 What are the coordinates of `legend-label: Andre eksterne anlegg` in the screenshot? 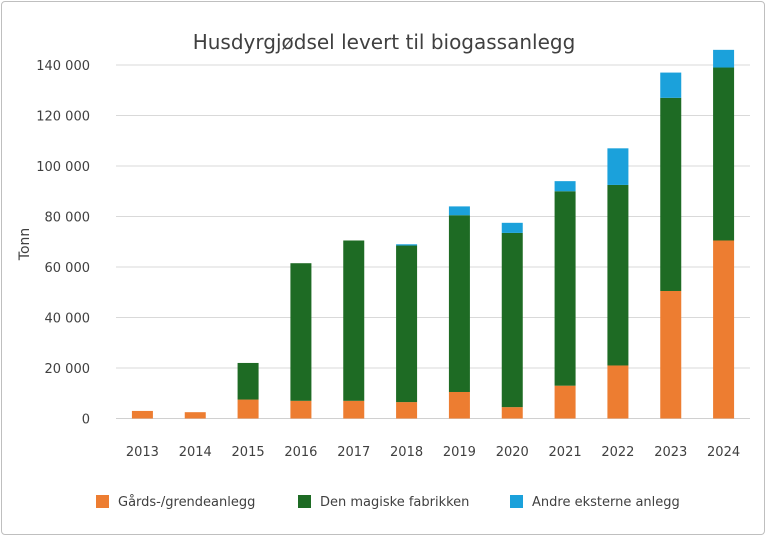 It's located at (606, 502).